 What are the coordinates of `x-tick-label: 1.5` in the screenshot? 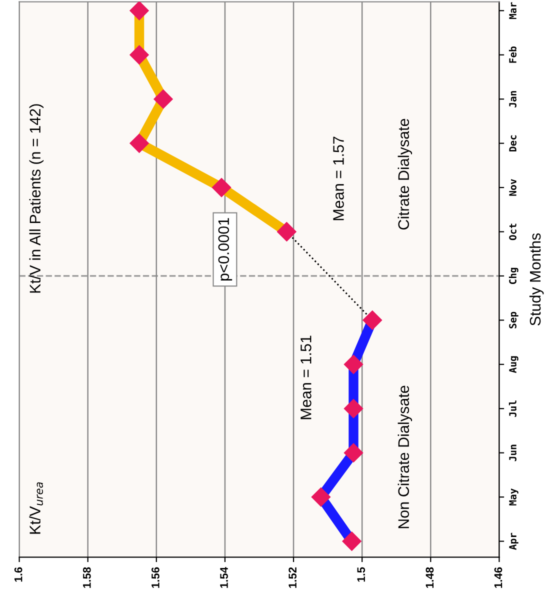 It's located at (361, 574).